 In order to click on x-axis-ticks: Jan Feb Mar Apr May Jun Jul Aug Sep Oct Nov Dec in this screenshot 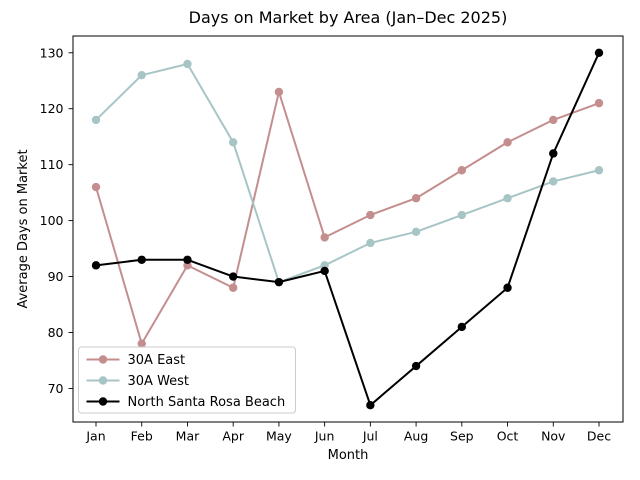, I will do `click(348, 433)`.